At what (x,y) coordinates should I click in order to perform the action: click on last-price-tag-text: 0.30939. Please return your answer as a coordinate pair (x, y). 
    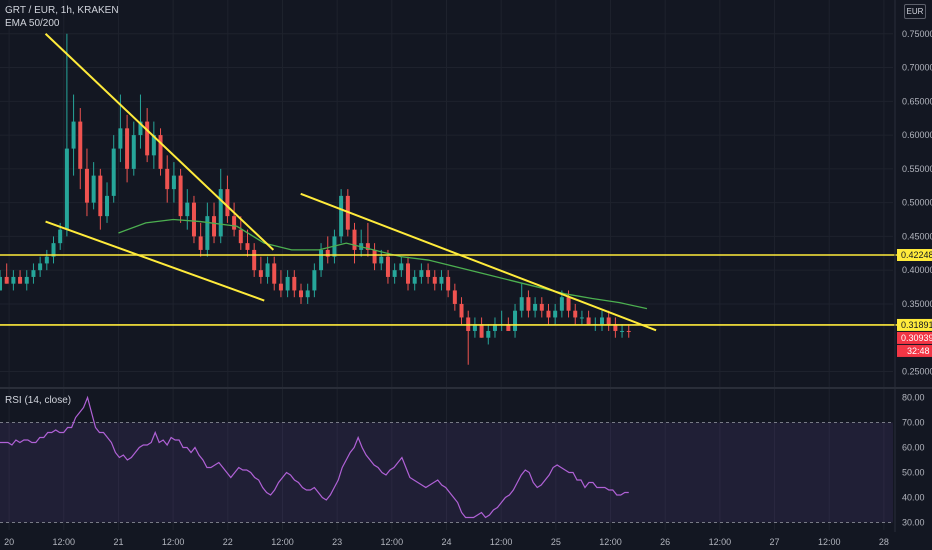
    Looking at the image, I should click on (916, 338).